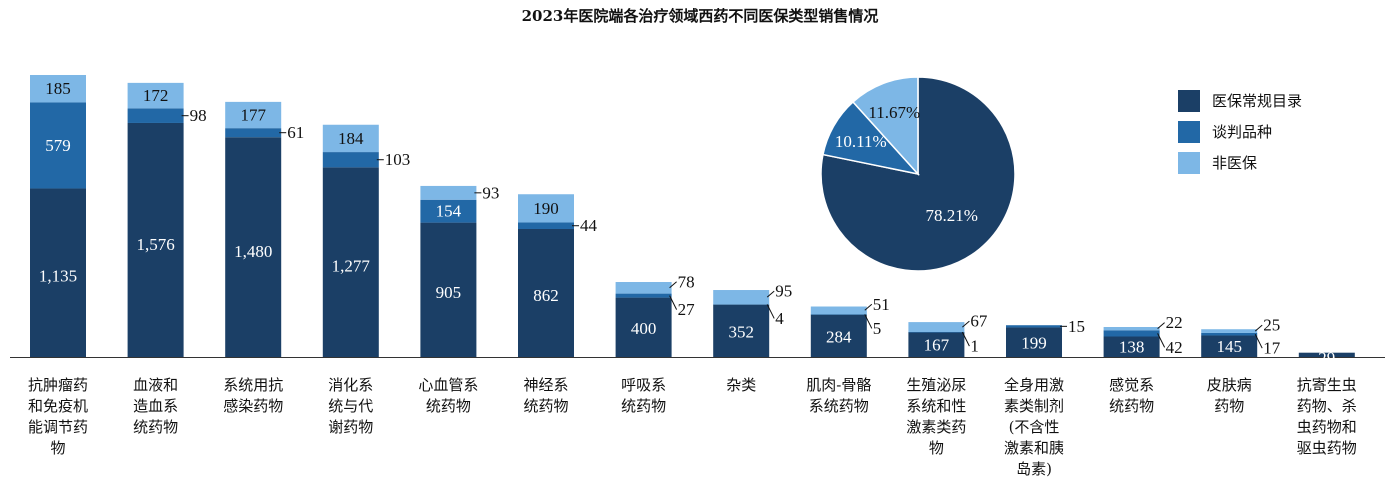 This screenshot has width=1400, height=490. Describe the element at coordinates (155, 406) in the screenshot. I see `category-label: 血液和造血系统药物` at that location.